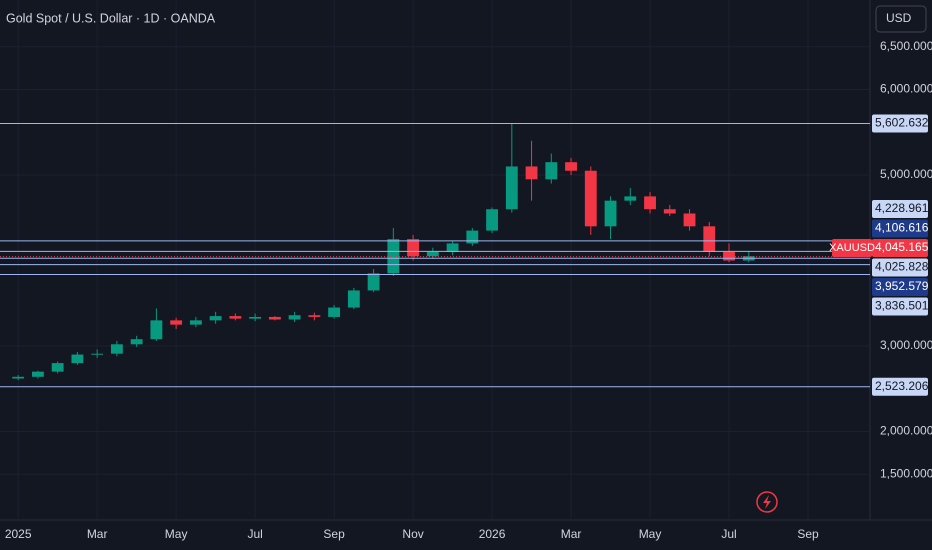 This screenshot has width=932, height=550. What do you see at coordinates (906, 174) in the screenshot?
I see `y-tick-label: 5,000.000` at bounding box center [906, 174].